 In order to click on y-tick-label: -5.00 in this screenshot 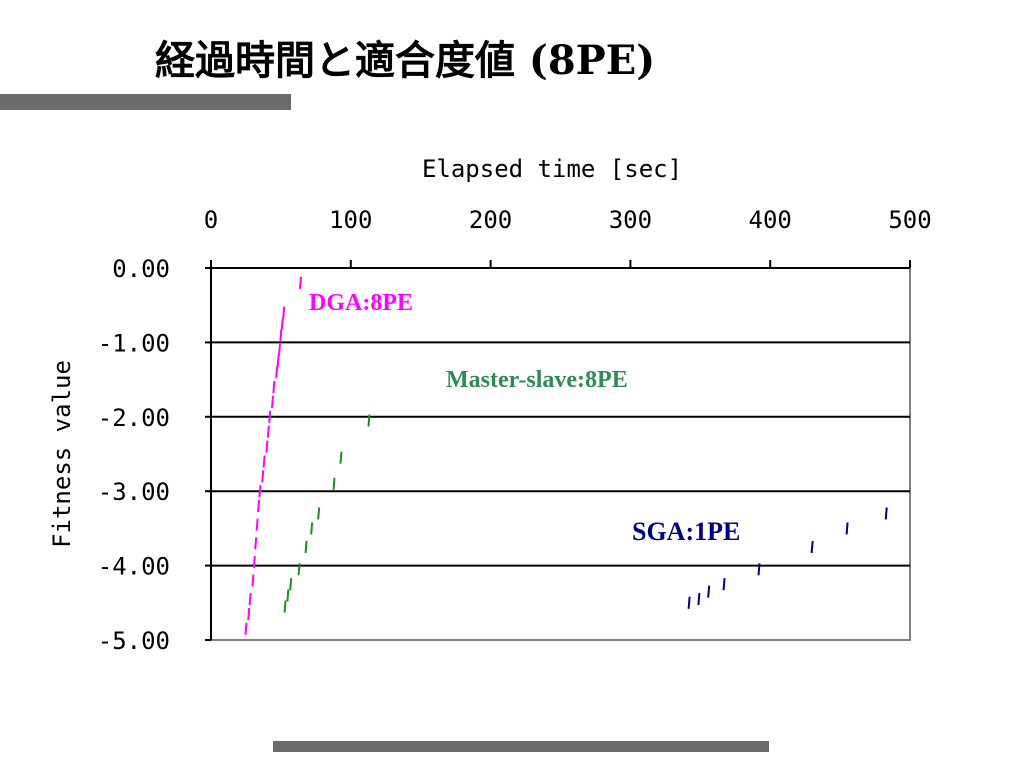, I will do `click(134, 641)`.